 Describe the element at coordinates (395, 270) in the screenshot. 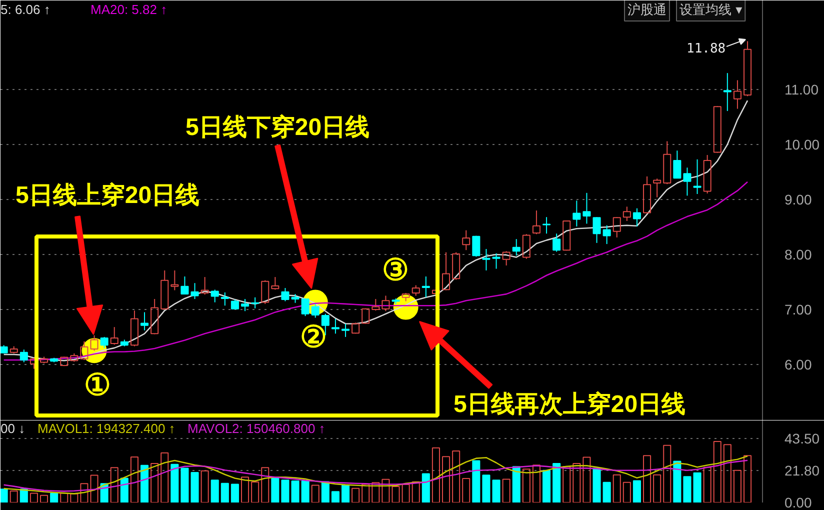

I see `annotation: ③` at that location.